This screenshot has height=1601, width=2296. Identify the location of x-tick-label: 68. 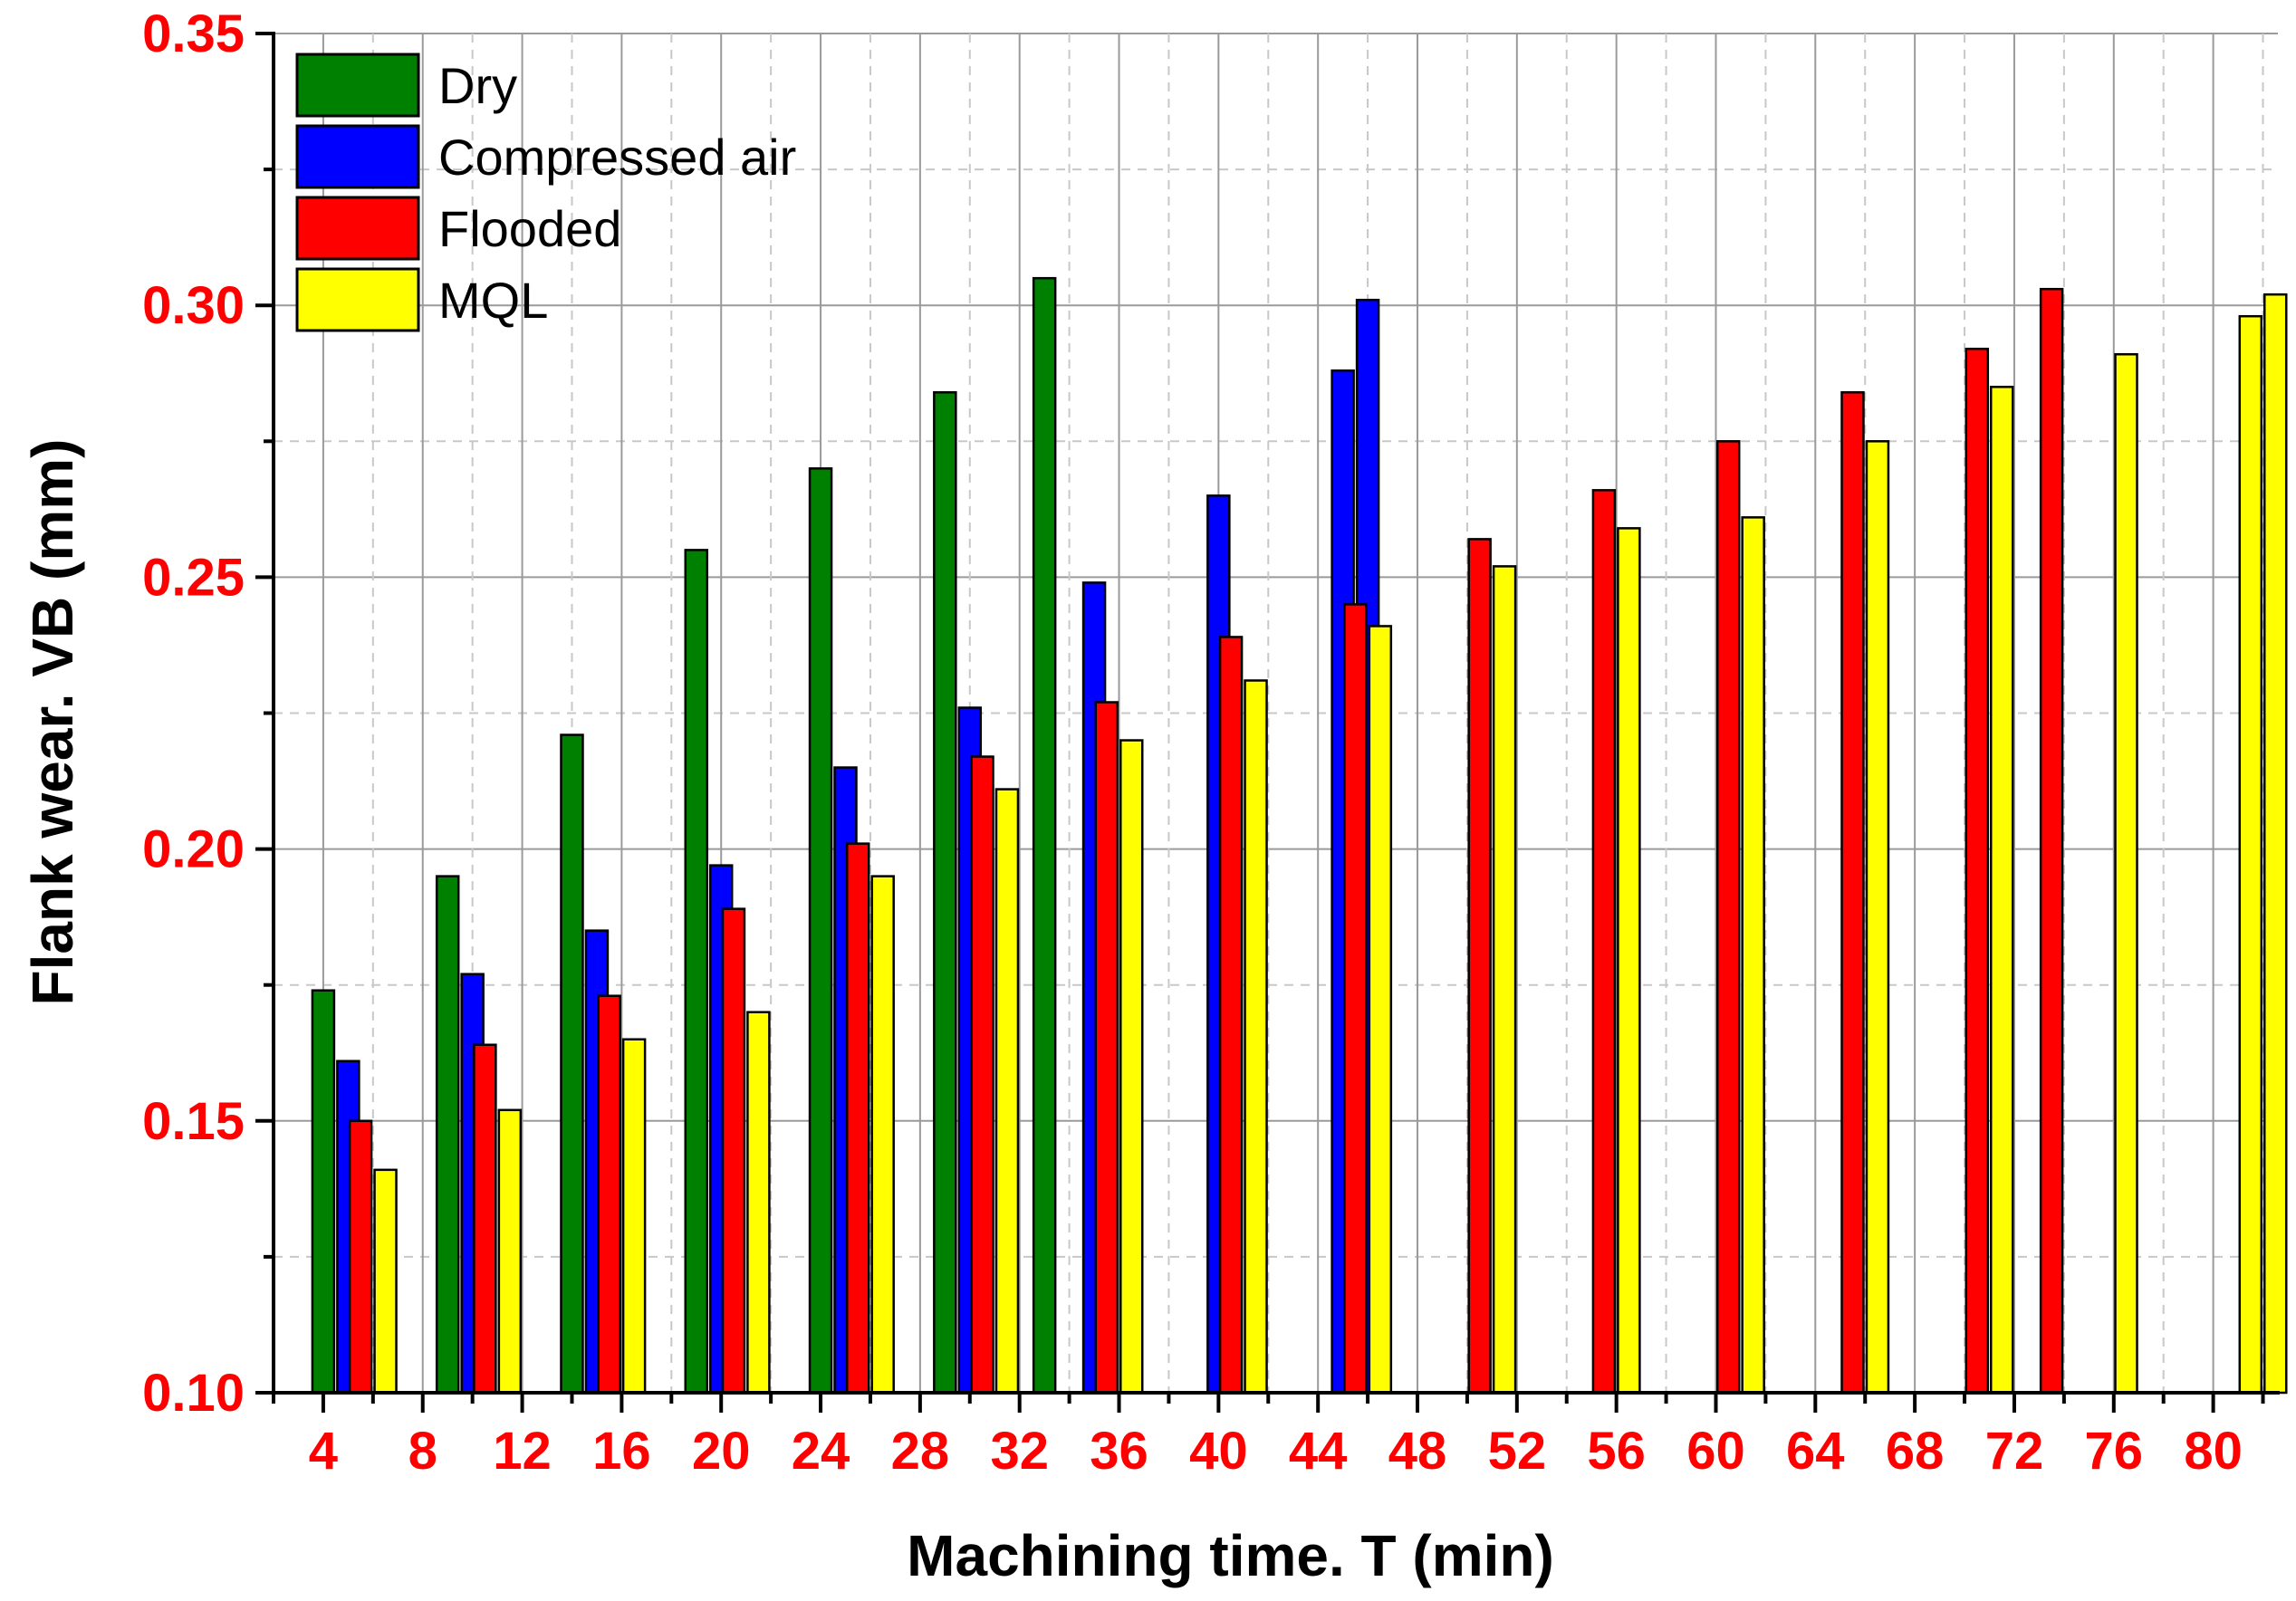
(1915, 1451).